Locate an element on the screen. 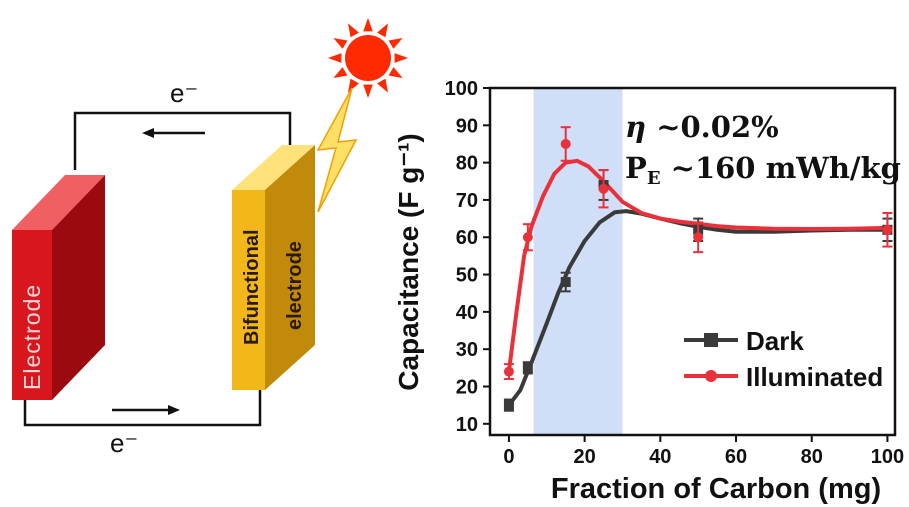 The width and height of the screenshot is (909, 507). y-tick-label: 80 is located at coordinates (467, 164).